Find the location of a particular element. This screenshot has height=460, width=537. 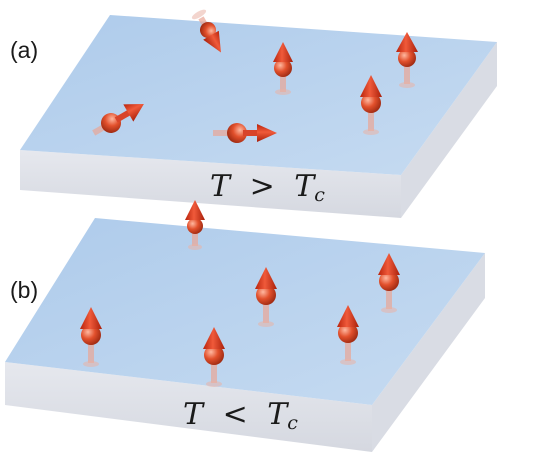

temp-condition-a: T > Tc is located at coordinates (267, 187).